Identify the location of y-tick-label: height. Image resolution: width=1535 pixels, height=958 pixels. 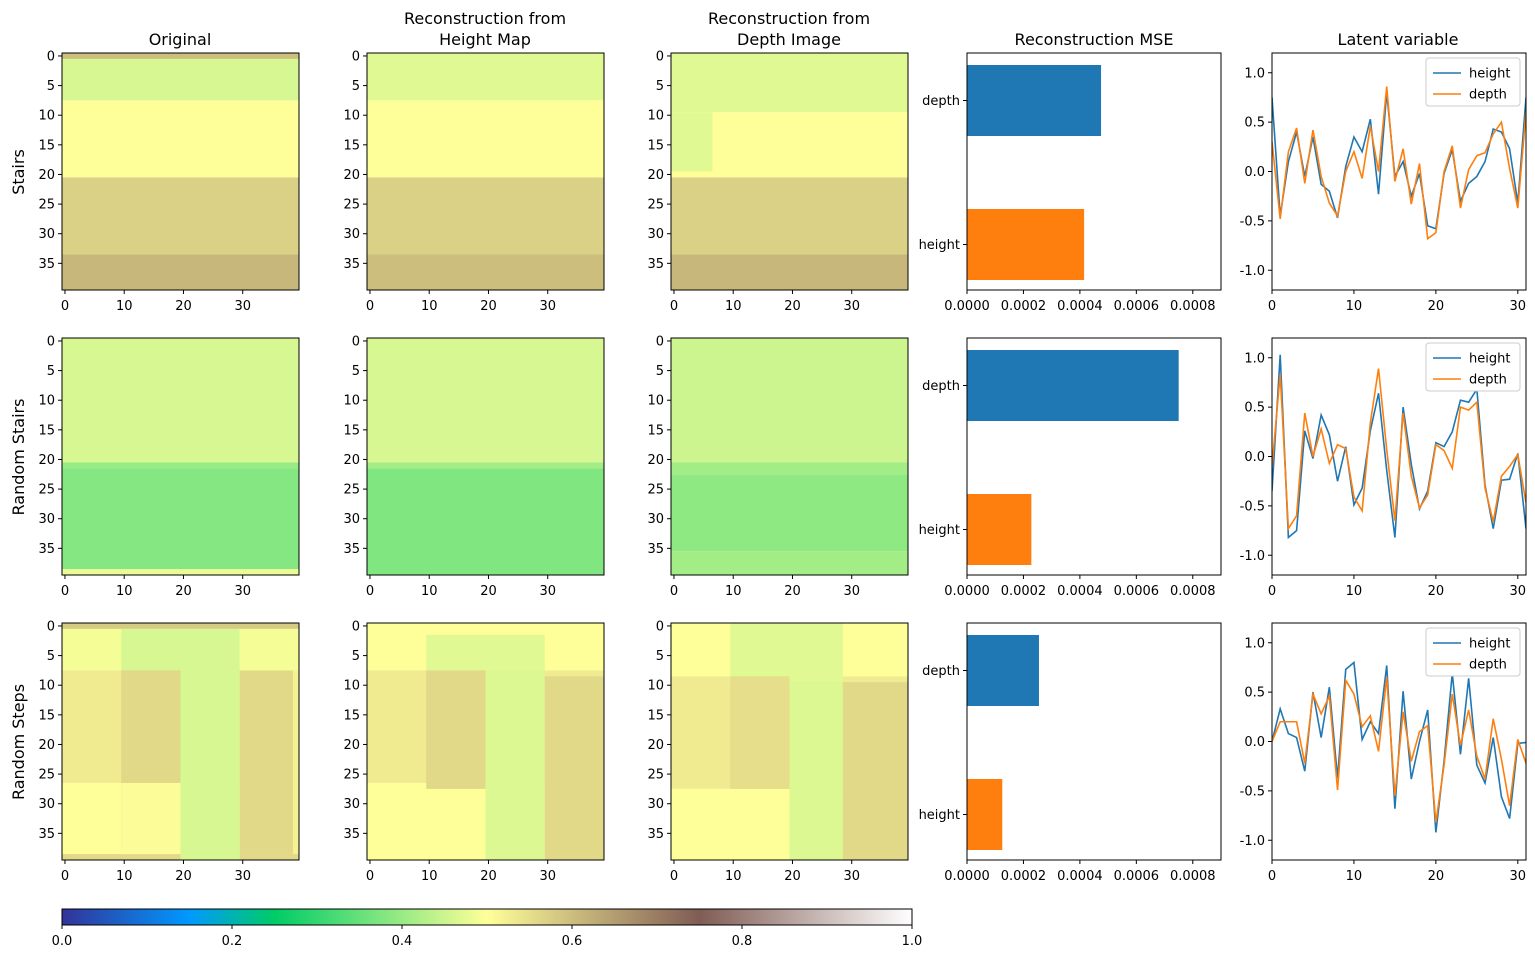
(939, 530).